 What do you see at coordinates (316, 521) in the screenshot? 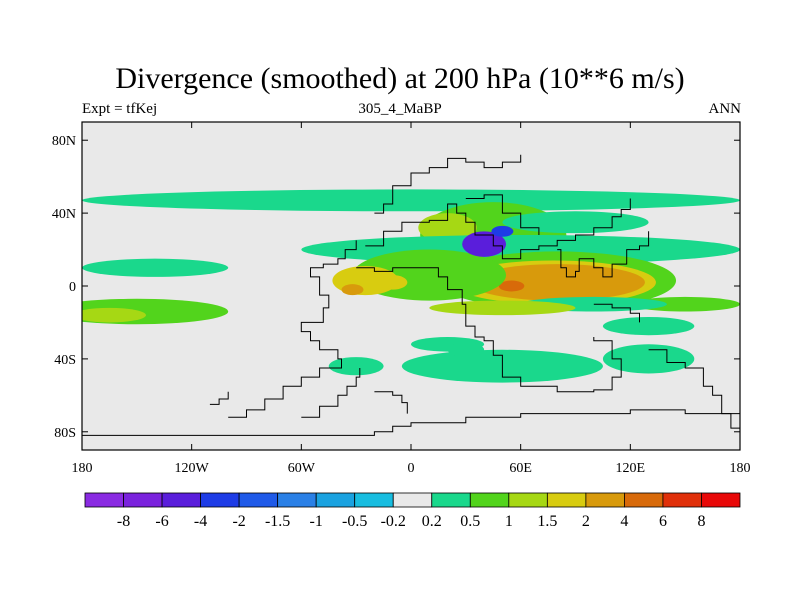
I see `colorbar-label: -1` at bounding box center [316, 521].